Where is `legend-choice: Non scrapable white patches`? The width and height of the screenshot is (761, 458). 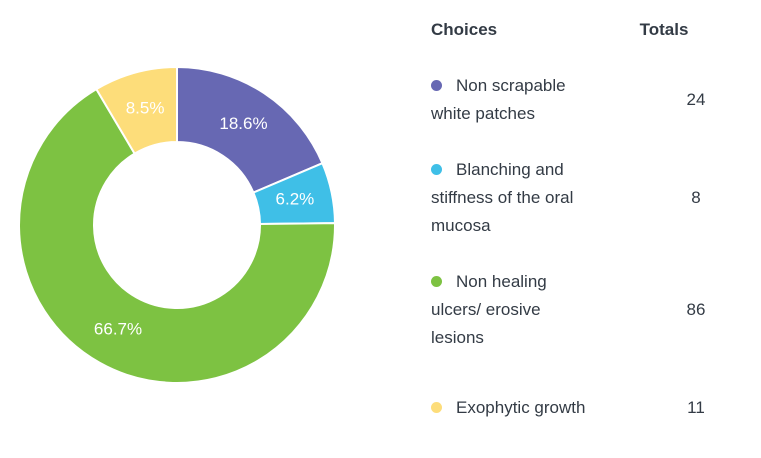 legend-choice: Non scrapable white patches is located at coordinates (511, 100).